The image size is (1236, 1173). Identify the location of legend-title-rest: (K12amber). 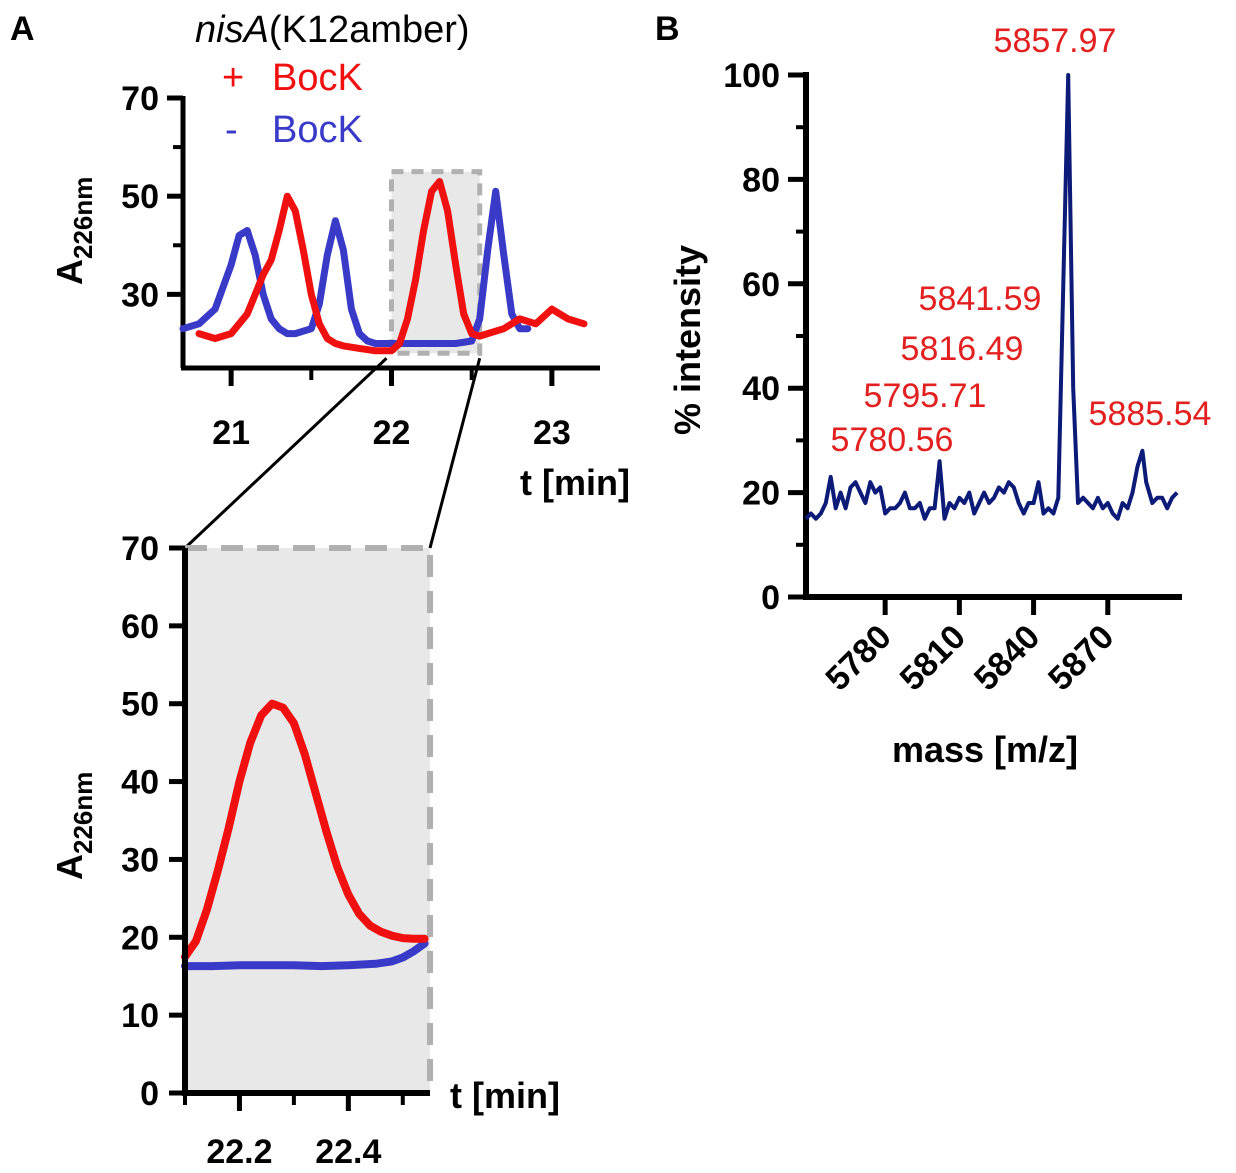
(369, 30).